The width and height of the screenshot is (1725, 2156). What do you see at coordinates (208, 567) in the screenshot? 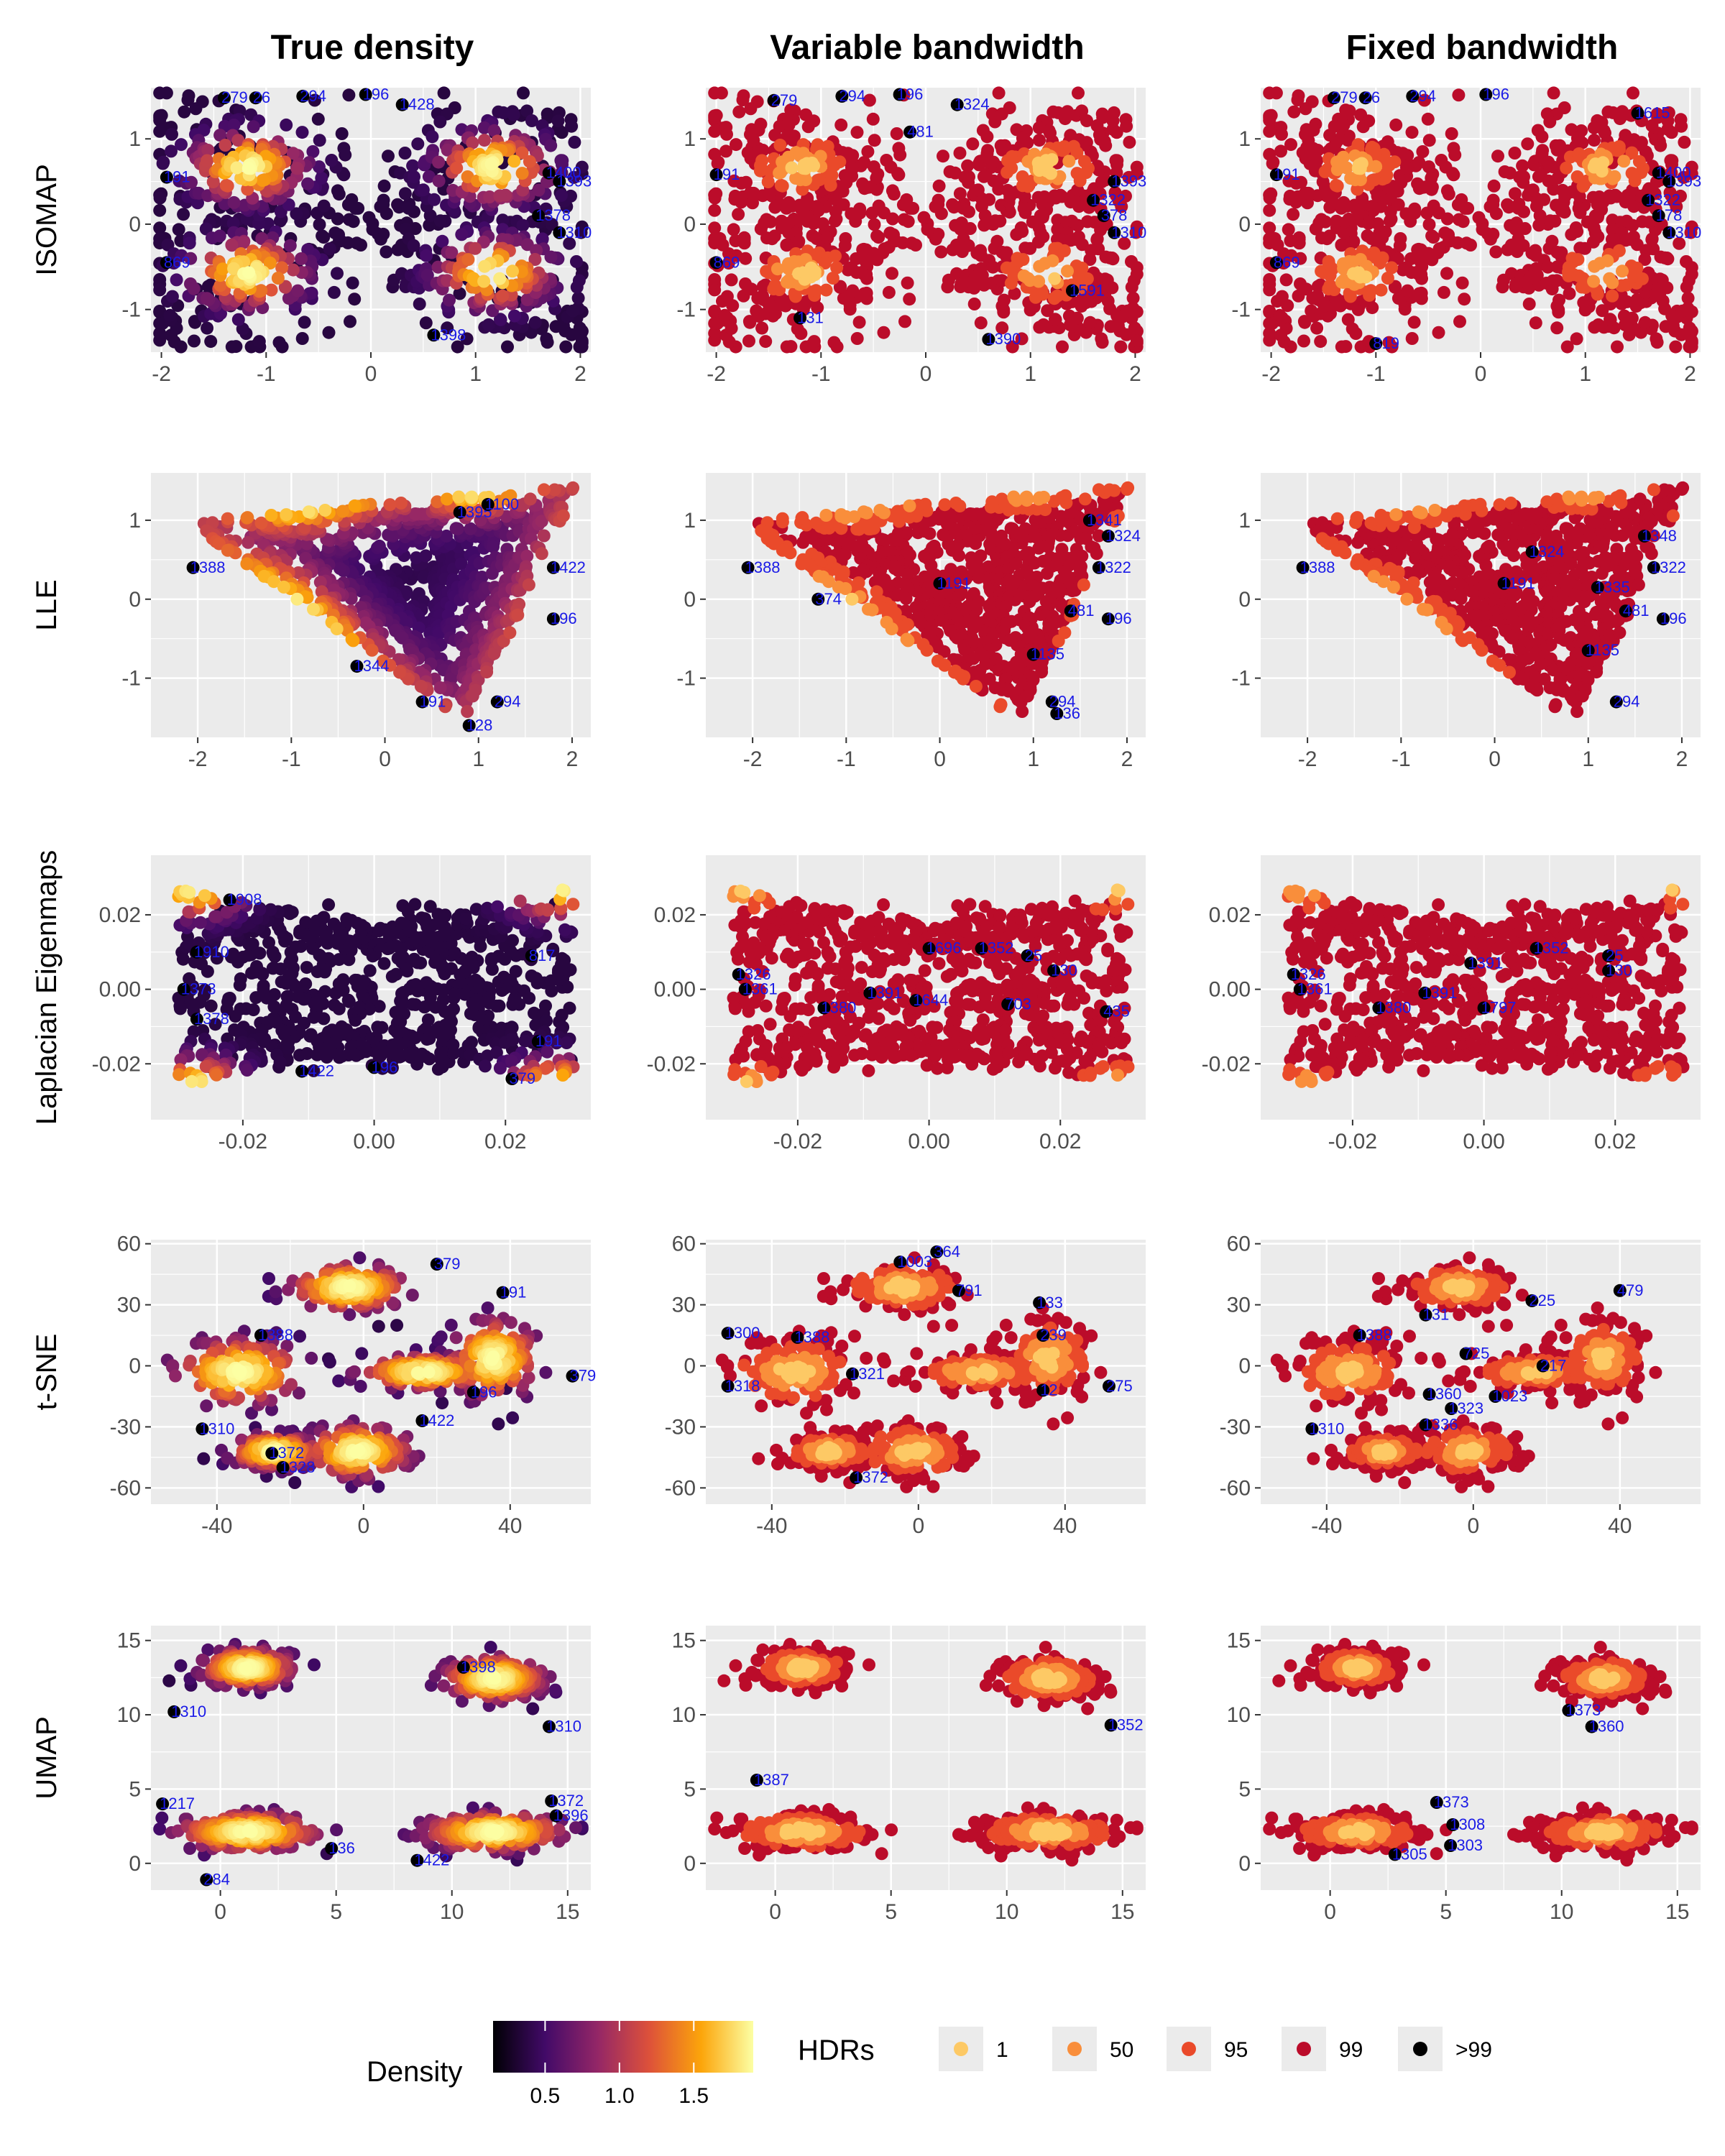
I see `outlier-label: 1388` at bounding box center [208, 567].